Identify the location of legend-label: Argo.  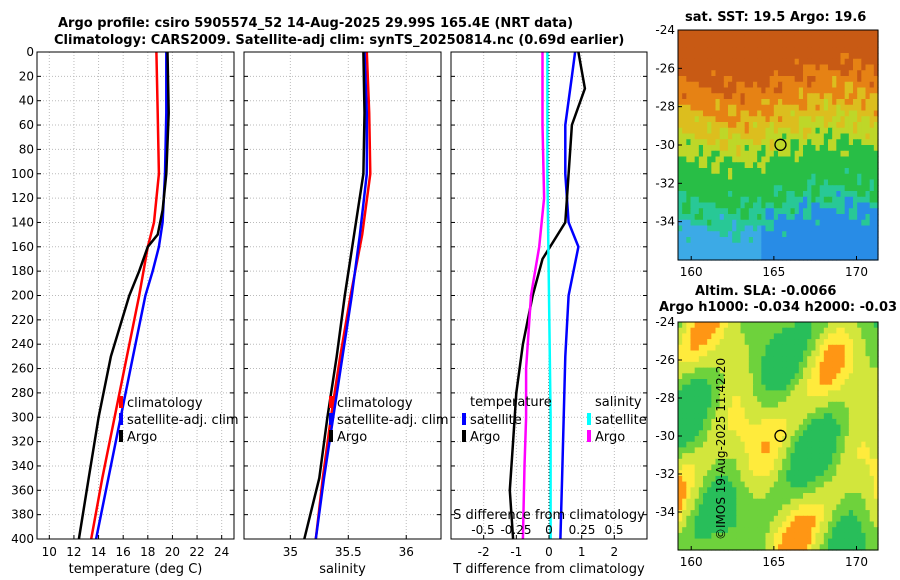
(142, 437).